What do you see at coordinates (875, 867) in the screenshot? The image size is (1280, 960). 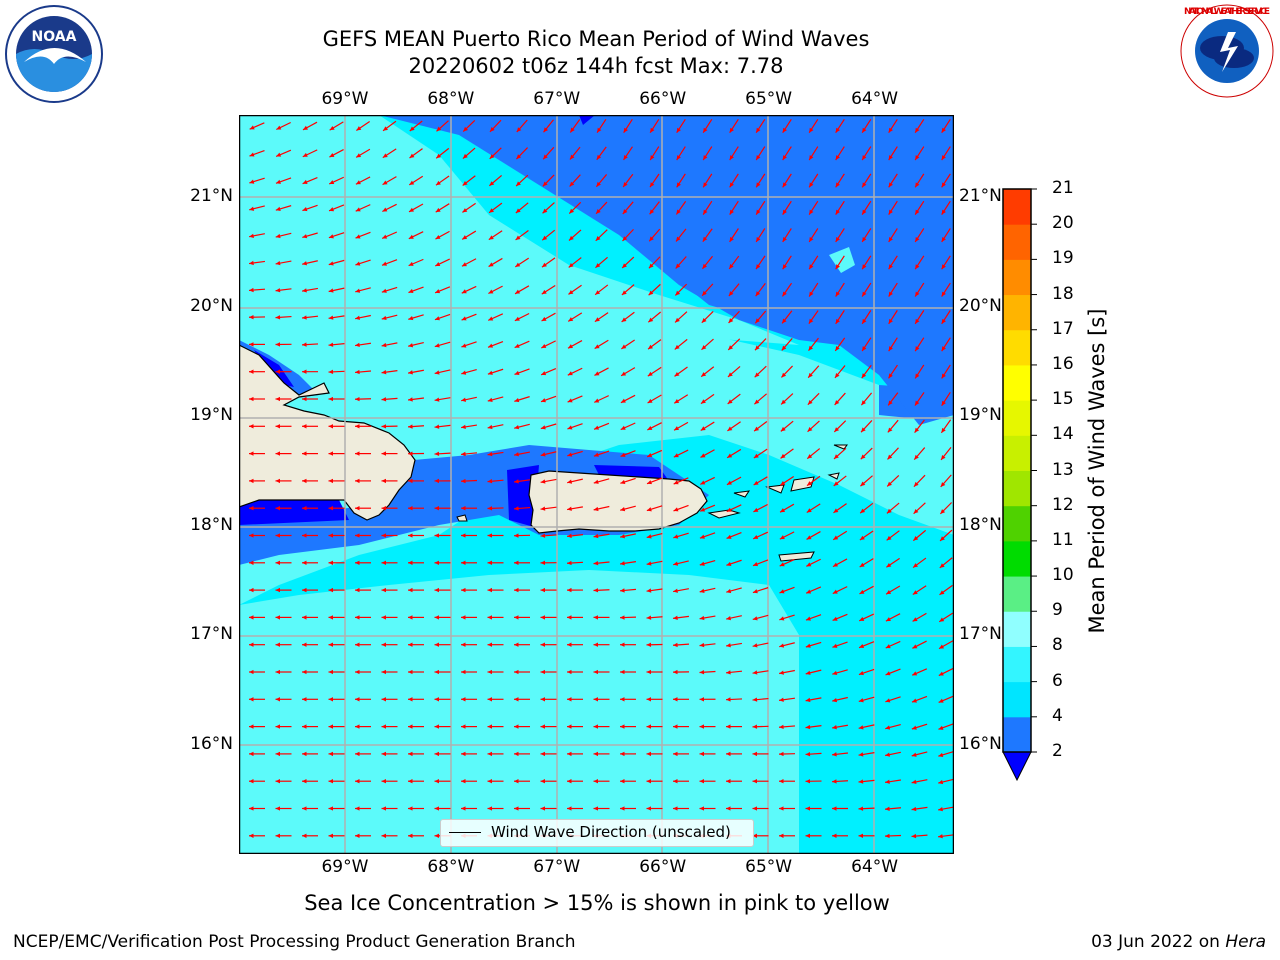 I see `lon-label-bottom: 64°W` at bounding box center [875, 867].